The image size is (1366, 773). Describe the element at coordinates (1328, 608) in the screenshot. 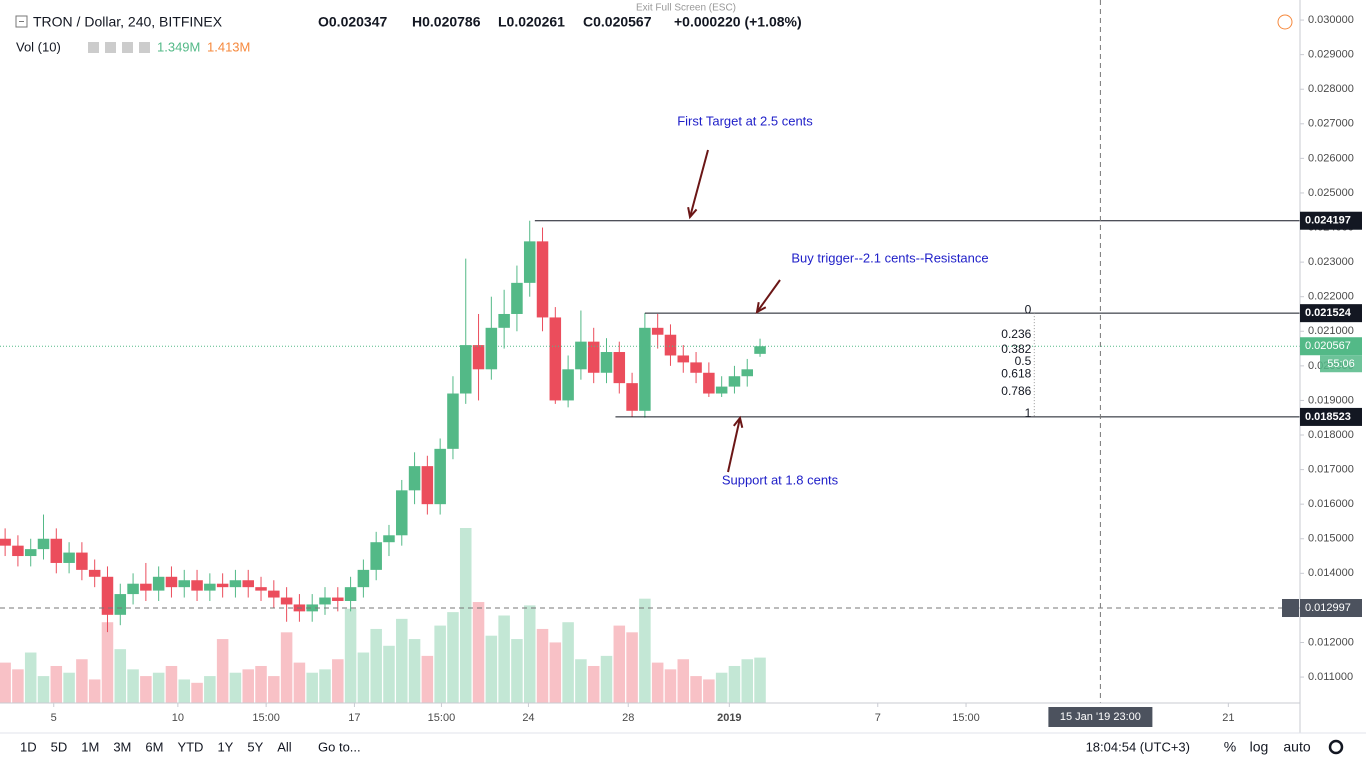

I see `crosshair-price-label: 0.012997` at that location.